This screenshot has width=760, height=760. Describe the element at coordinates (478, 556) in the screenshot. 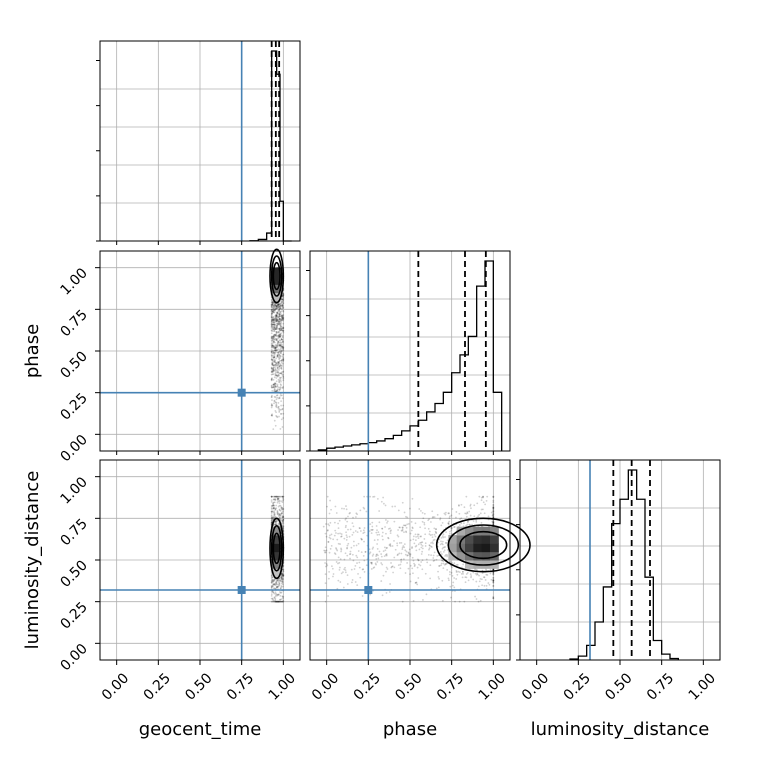

I see `scatter-phase-vs-luminosity-distance-density-cell` at that location.